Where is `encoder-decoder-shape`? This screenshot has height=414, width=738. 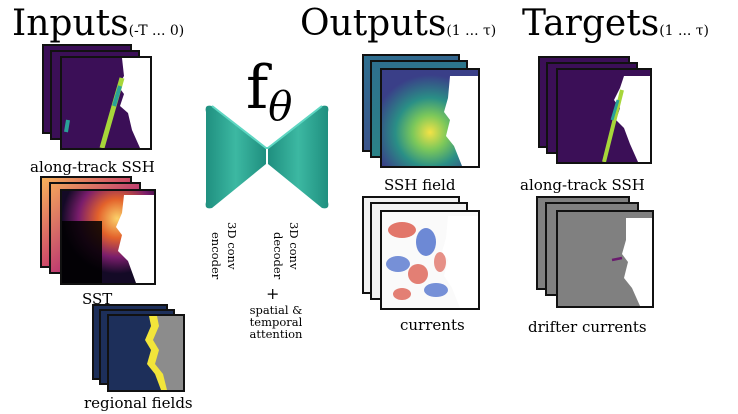
encoder-decoder-shape is located at coordinates (267, 157).